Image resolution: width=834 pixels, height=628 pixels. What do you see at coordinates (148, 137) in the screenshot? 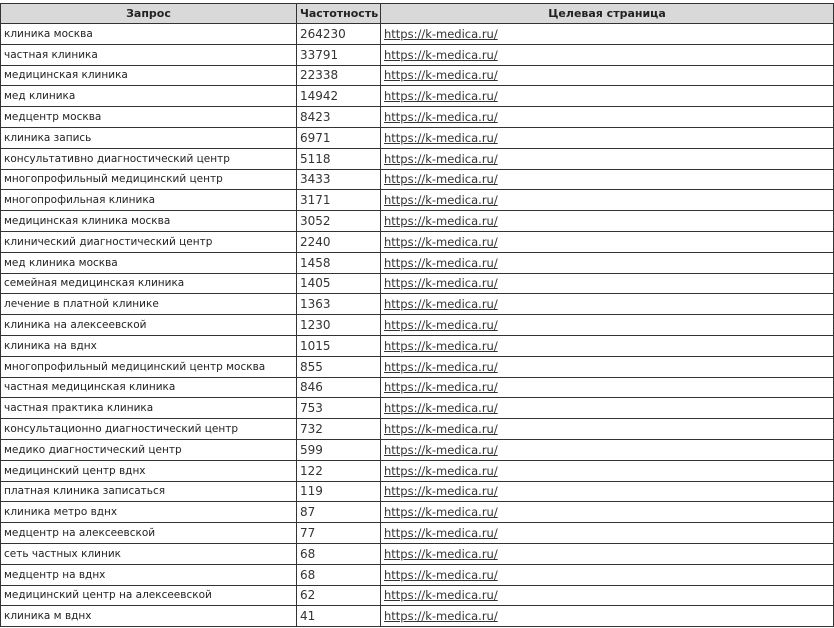
I see `query-cell: клиника запись` at bounding box center [148, 137].